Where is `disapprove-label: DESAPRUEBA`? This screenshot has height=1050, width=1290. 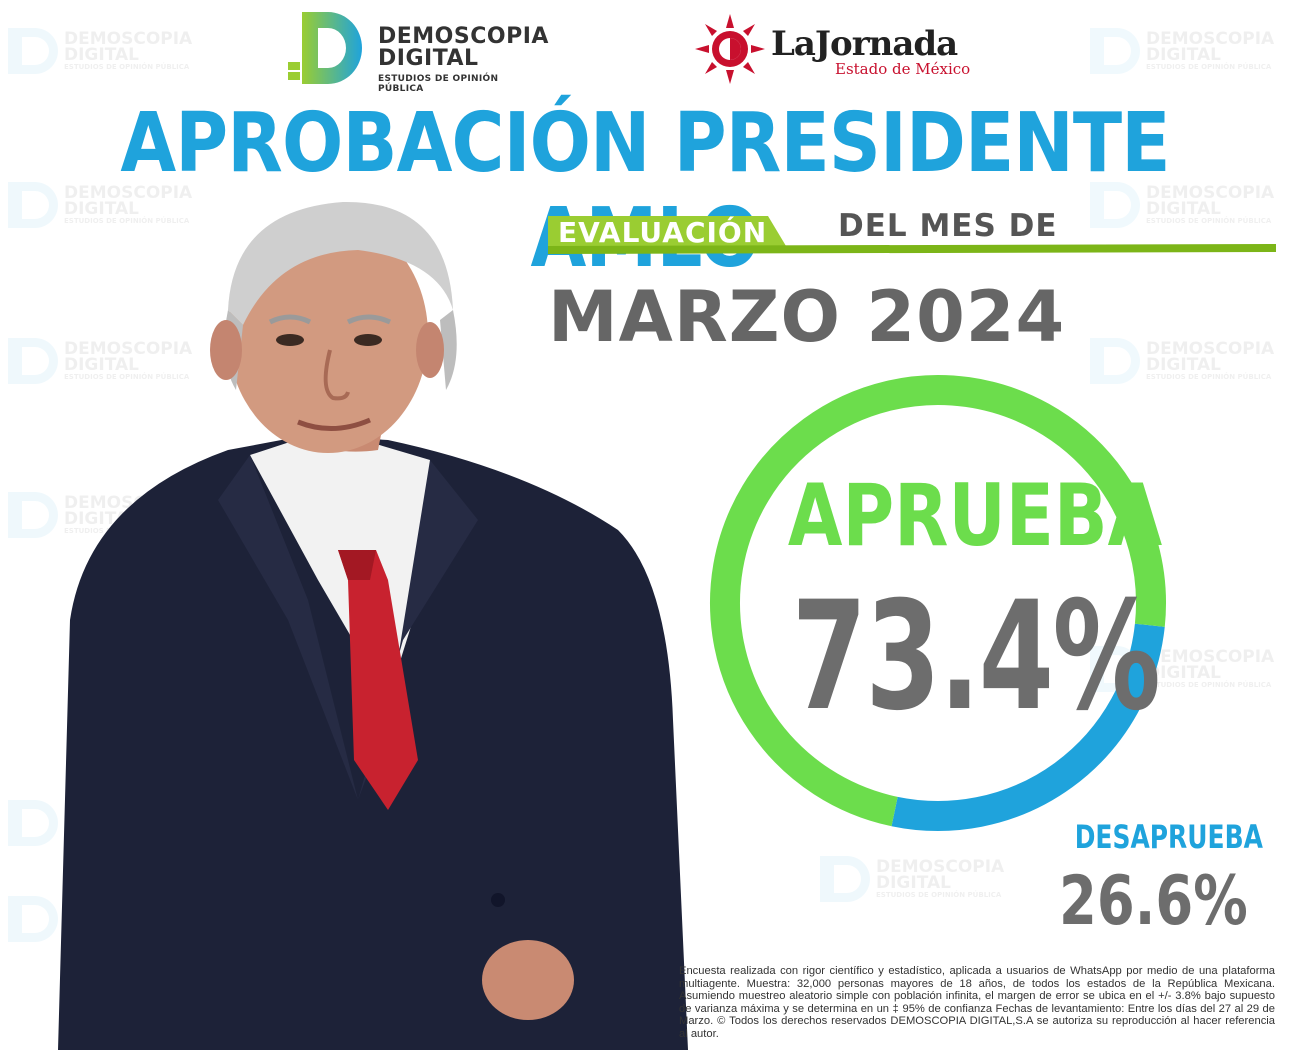 disapprove-label: DESAPRUEBA is located at coordinates (1168, 837).